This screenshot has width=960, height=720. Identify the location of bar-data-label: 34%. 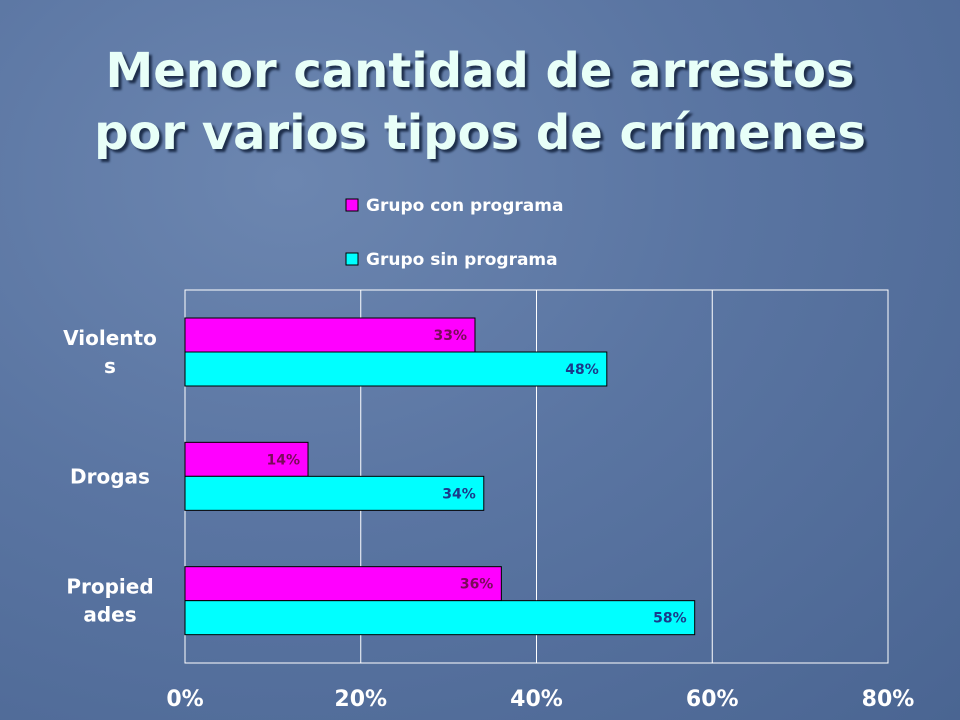
(459, 494).